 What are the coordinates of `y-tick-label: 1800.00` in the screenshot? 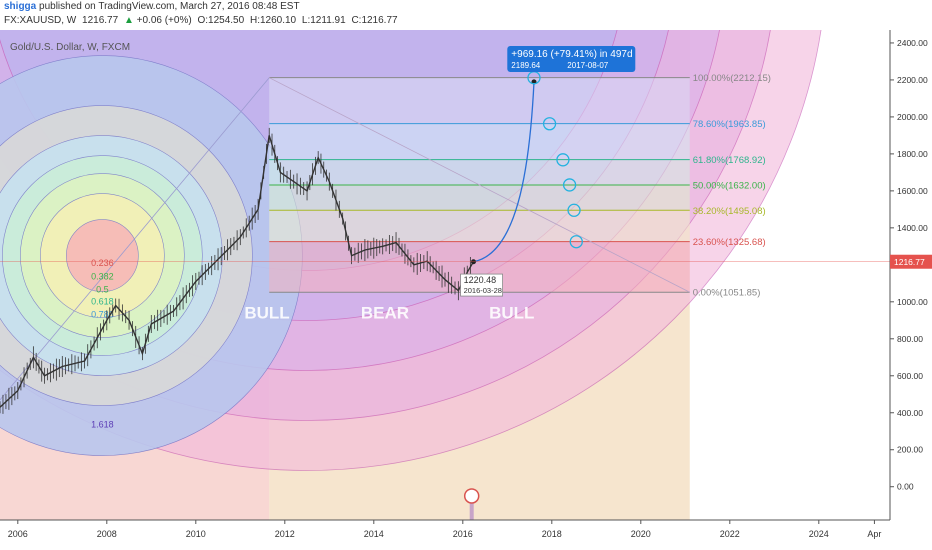 It's located at (912, 154).